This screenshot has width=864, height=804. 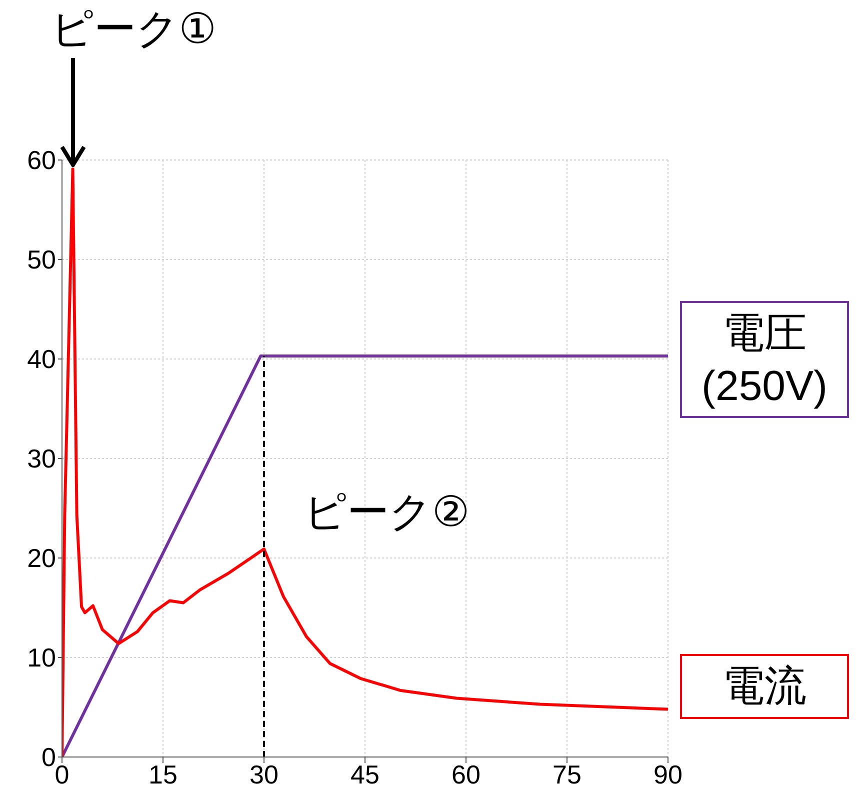 I want to click on x-tick-label: 15, so click(x=163, y=774).